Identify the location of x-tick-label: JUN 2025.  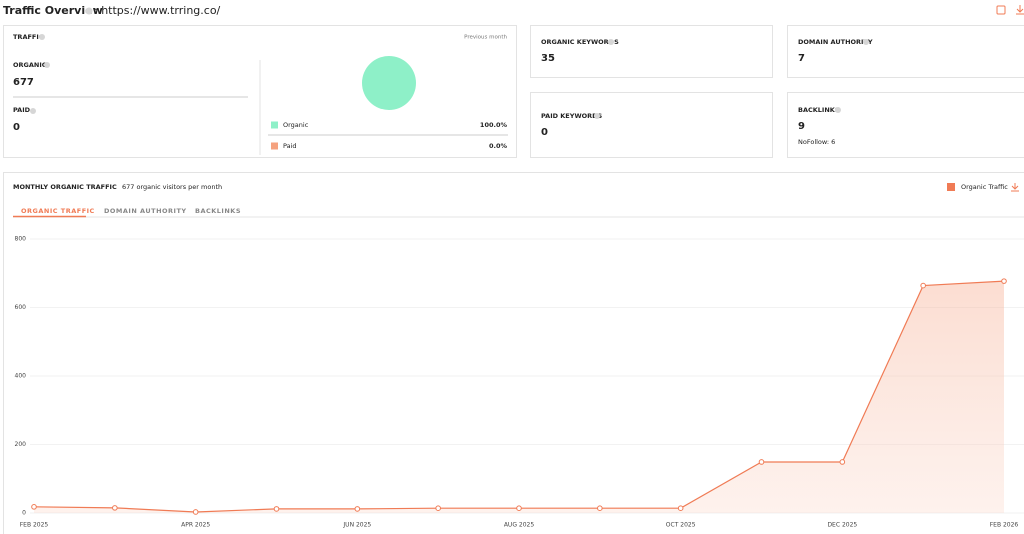
(356, 525).